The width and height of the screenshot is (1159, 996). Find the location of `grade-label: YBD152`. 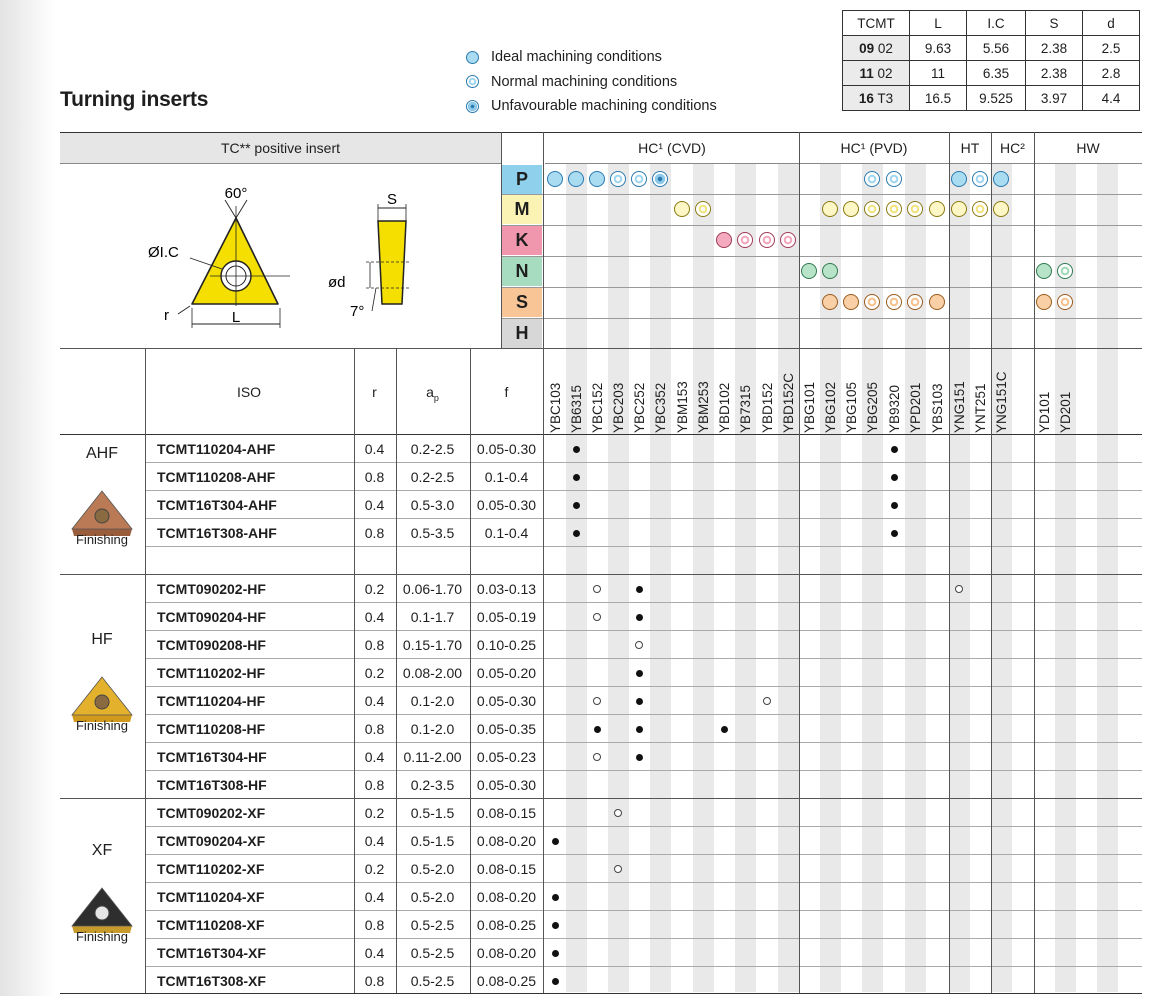

grade-label: YBD152 is located at coordinates (767, 398).